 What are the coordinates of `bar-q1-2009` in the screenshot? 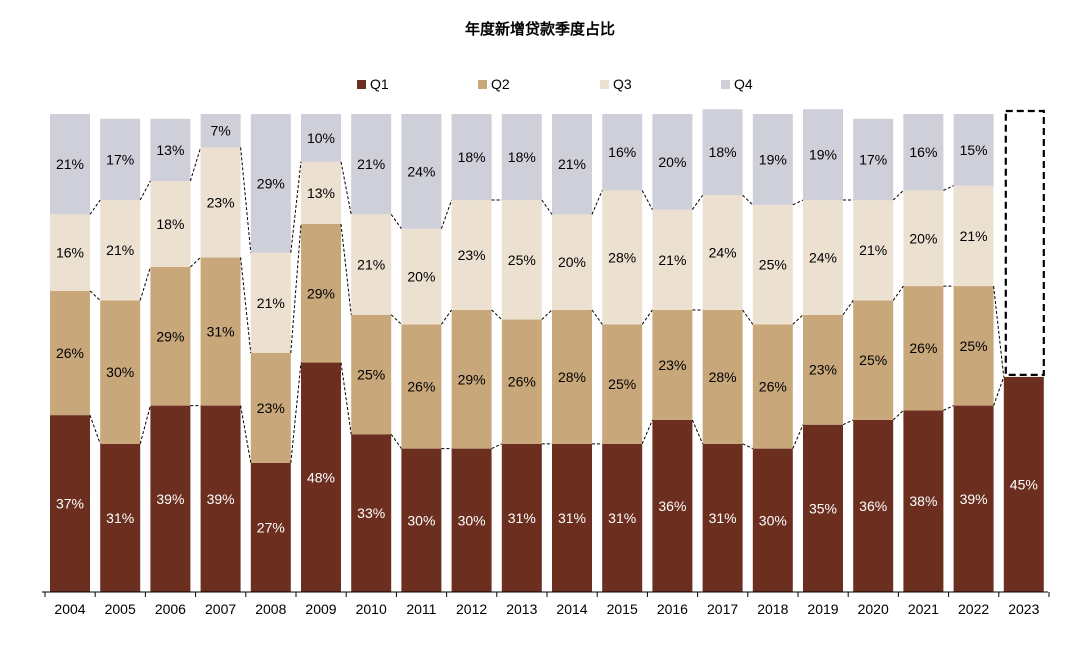 It's located at (321, 477).